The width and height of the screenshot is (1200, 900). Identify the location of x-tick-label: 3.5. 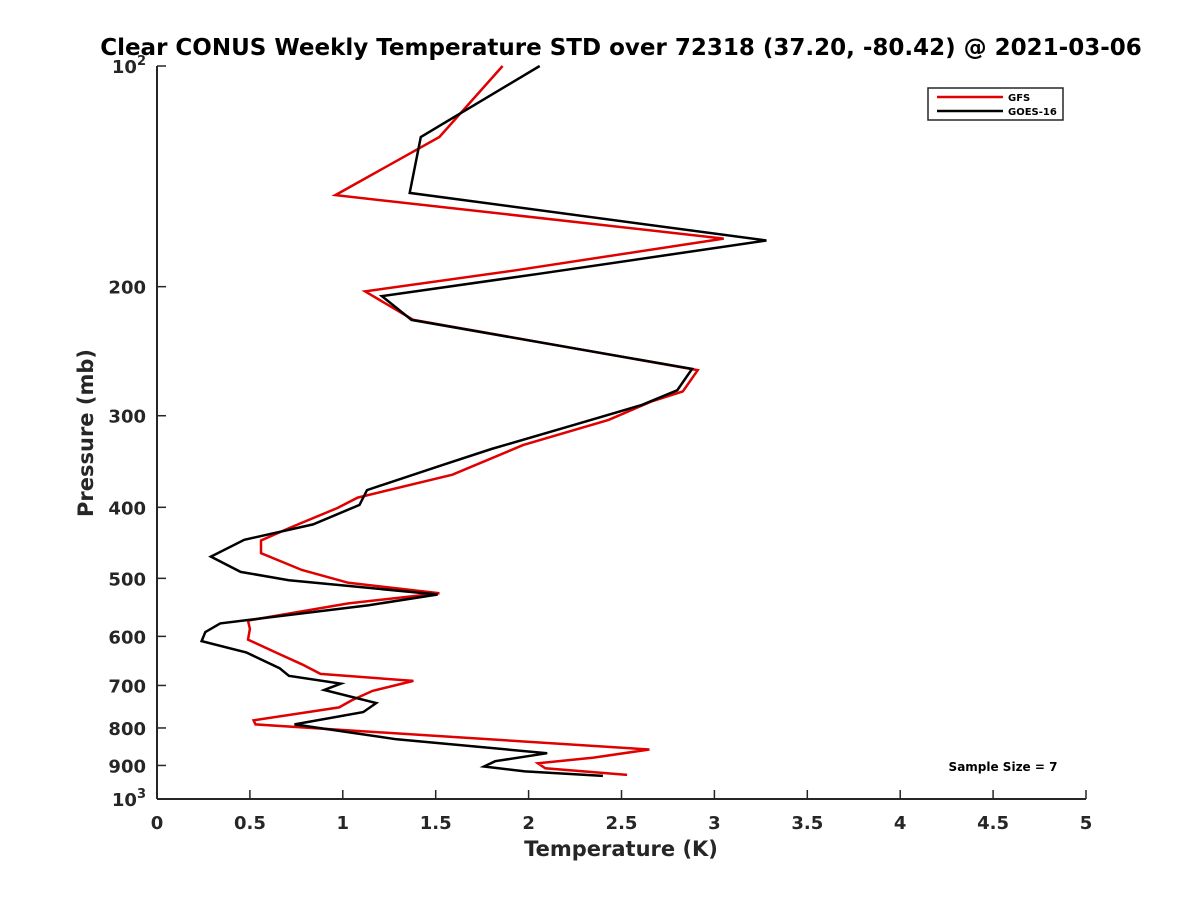
(807, 823).